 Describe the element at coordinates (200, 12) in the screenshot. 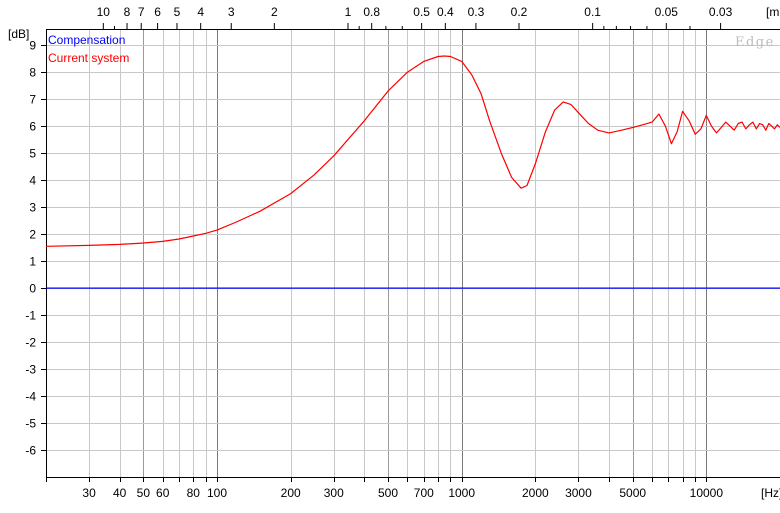

I see `top-tick-label: 4` at that location.